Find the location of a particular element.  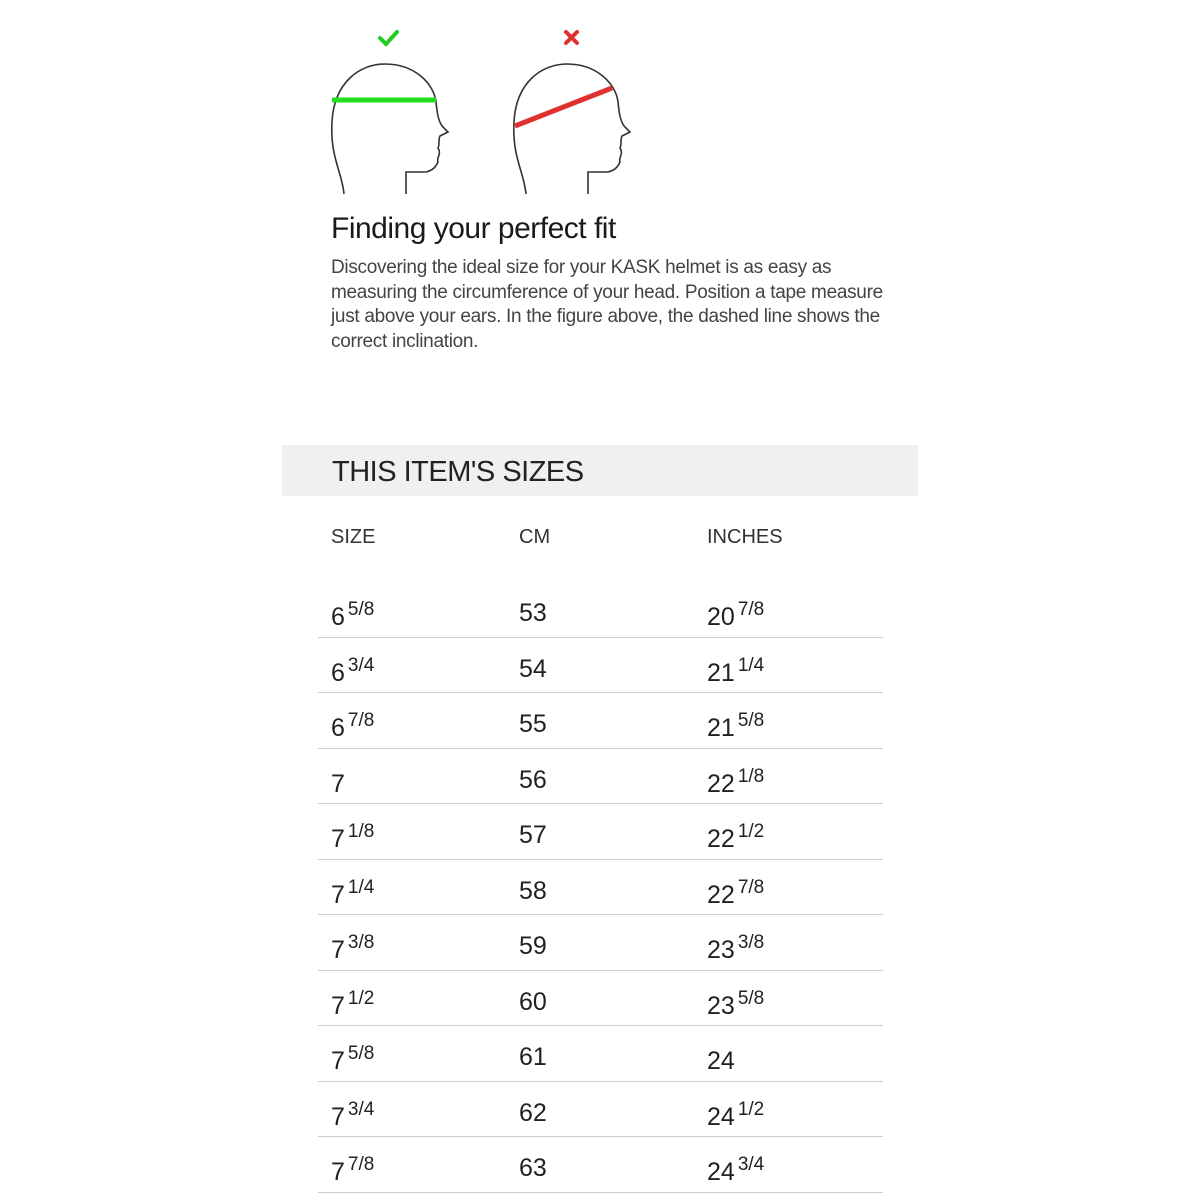

size-fraction: 3/8 is located at coordinates (361, 942).